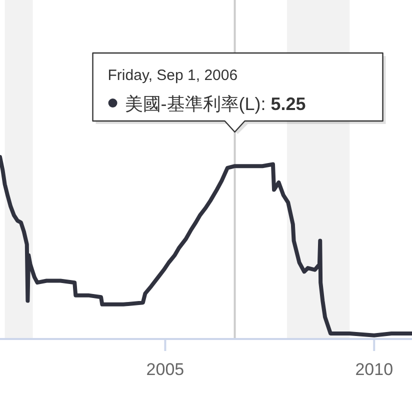 The width and height of the screenshot is (412, 400). What do you see at coordinates (165, 369) in the screenshot?
I see `x-tick-label: 2005` at bounding box center [165, 369].